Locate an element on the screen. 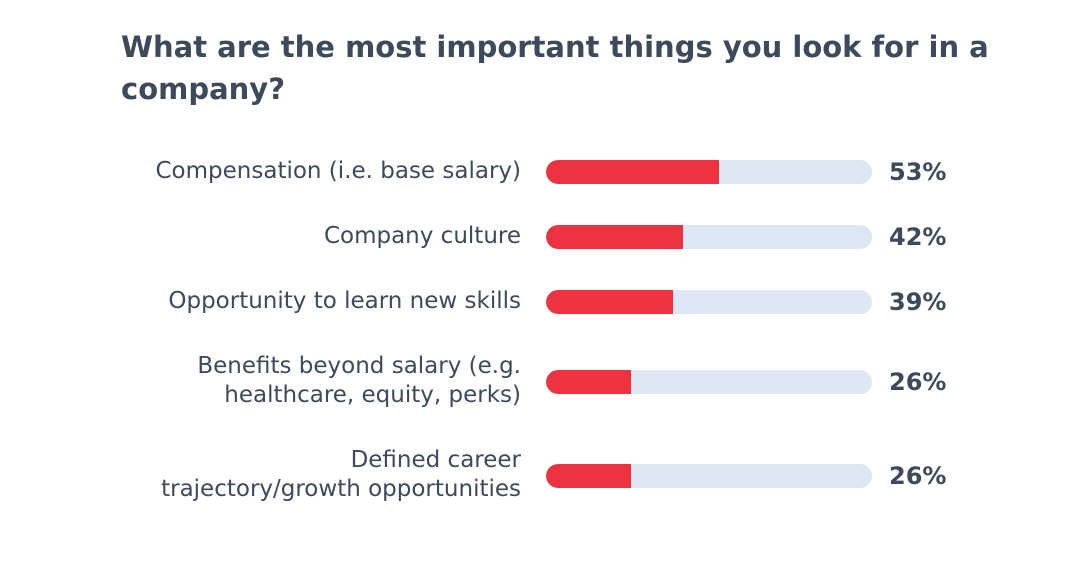  category-label: Compensation (i.e. base salary) is located at coordinates (311, 171).